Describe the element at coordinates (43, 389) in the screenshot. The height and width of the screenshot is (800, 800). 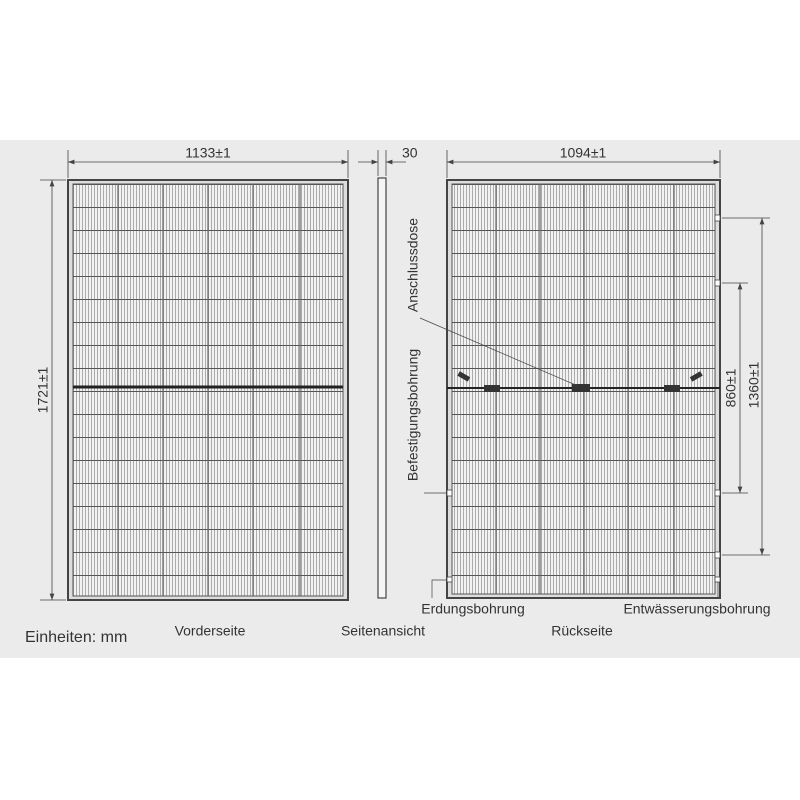
I see `dimension-label: 1721±1` at that location.